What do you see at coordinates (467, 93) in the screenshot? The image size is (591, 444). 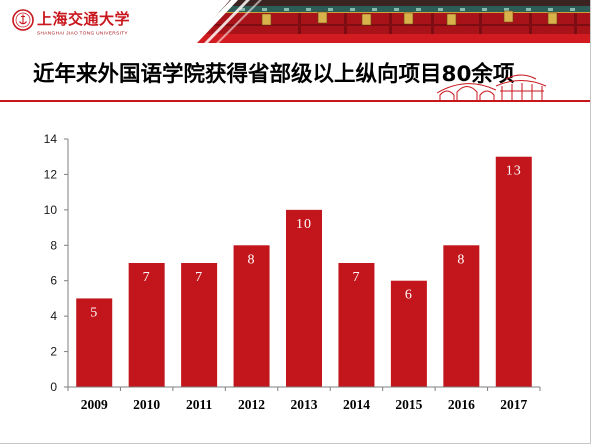 I see `gate-arch-center` at bounding box center [467, 93].